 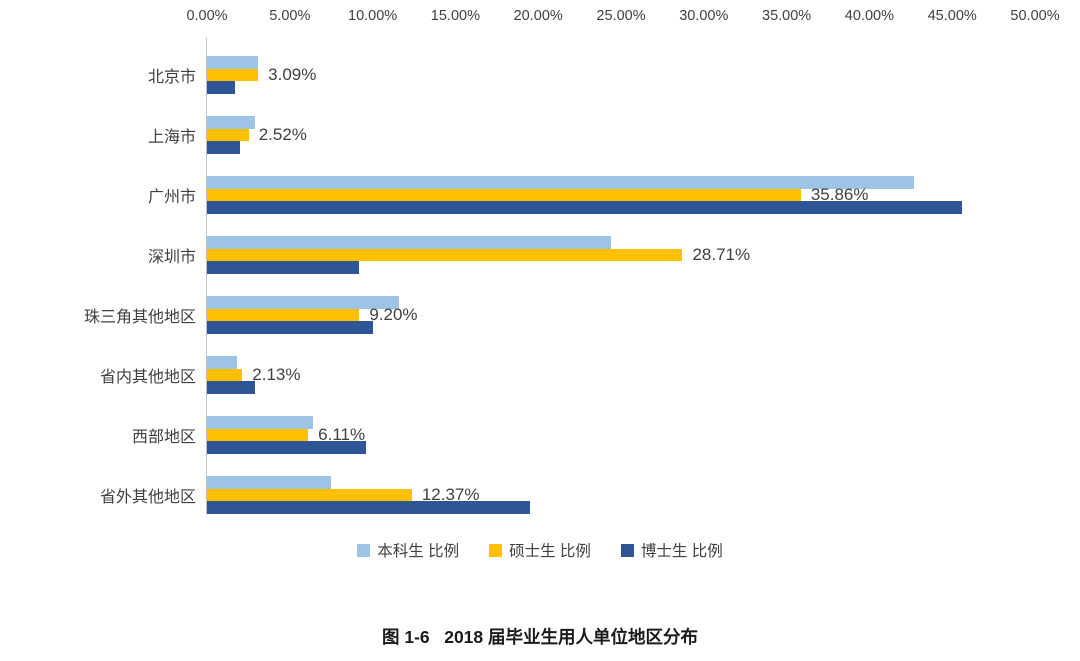 I want to click on x-axis-tick-label: 15.00%, so click(x=455, y=16).